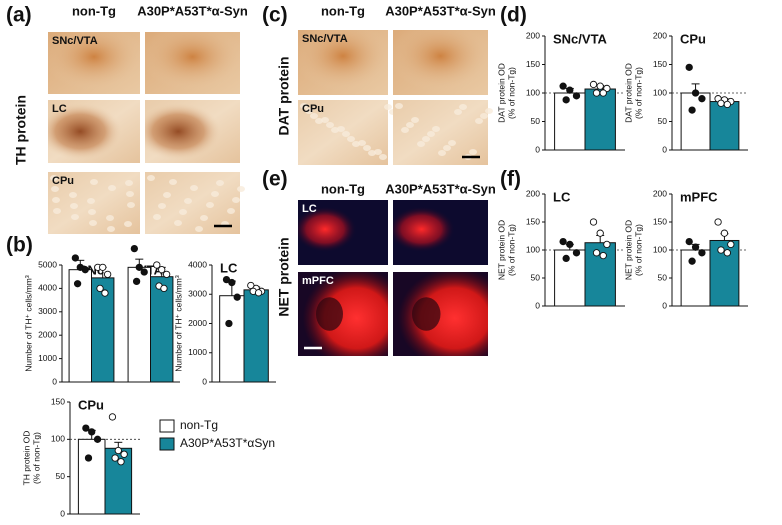 This screenshot has height=525, width=782. I want to click on y-axis-label: TH protein OD, so click(26, 458).